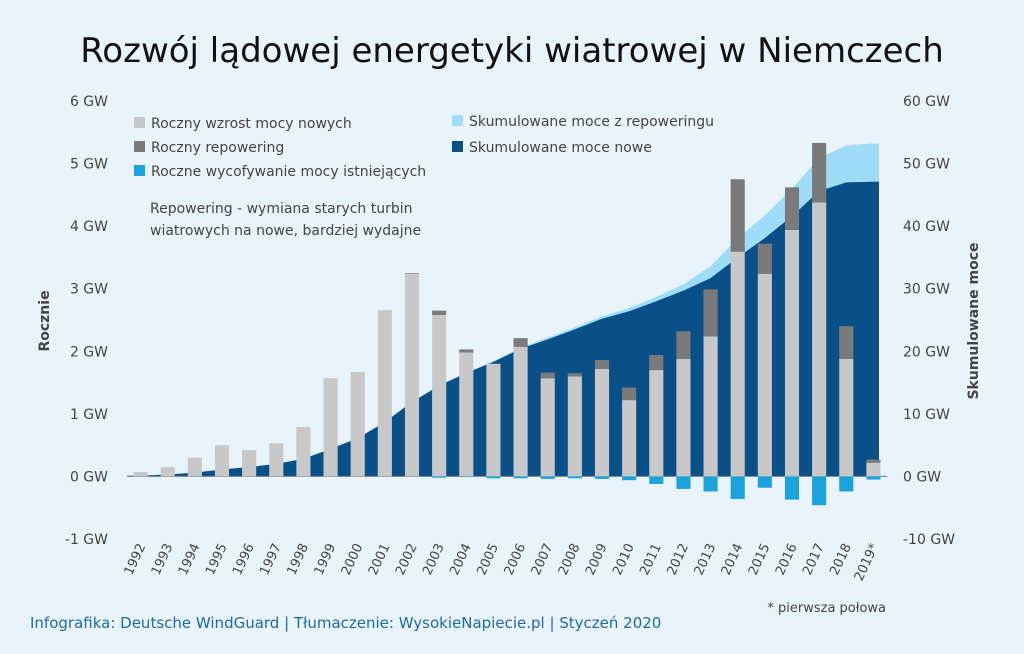  I want to click on y2-tick-label: 40 GW, so click(926, 227).